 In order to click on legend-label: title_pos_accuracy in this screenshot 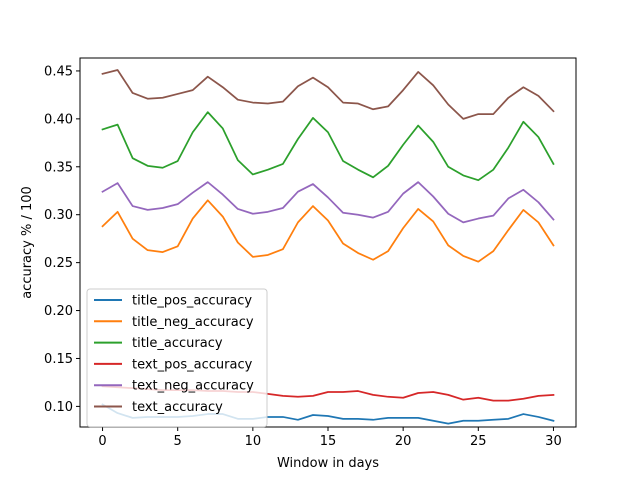, I will do `click(192, 301)`.